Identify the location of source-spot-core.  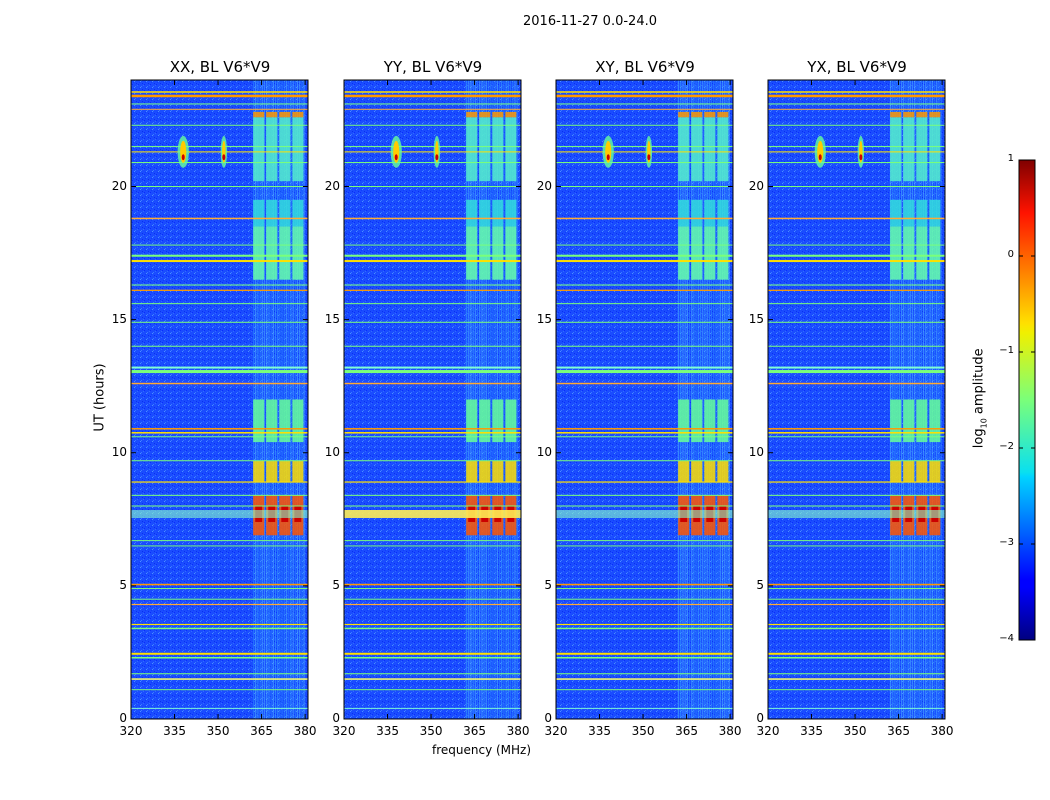
(396, 151).